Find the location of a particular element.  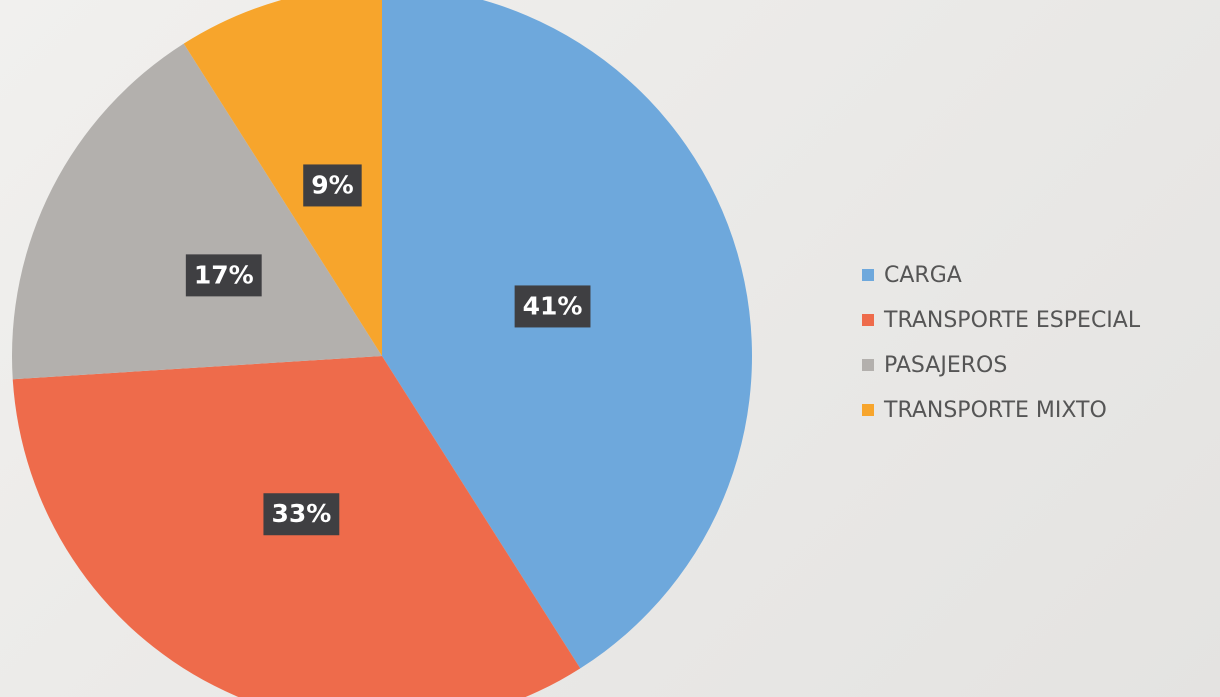

data-label: 9% is located at coordinates (332, 185).